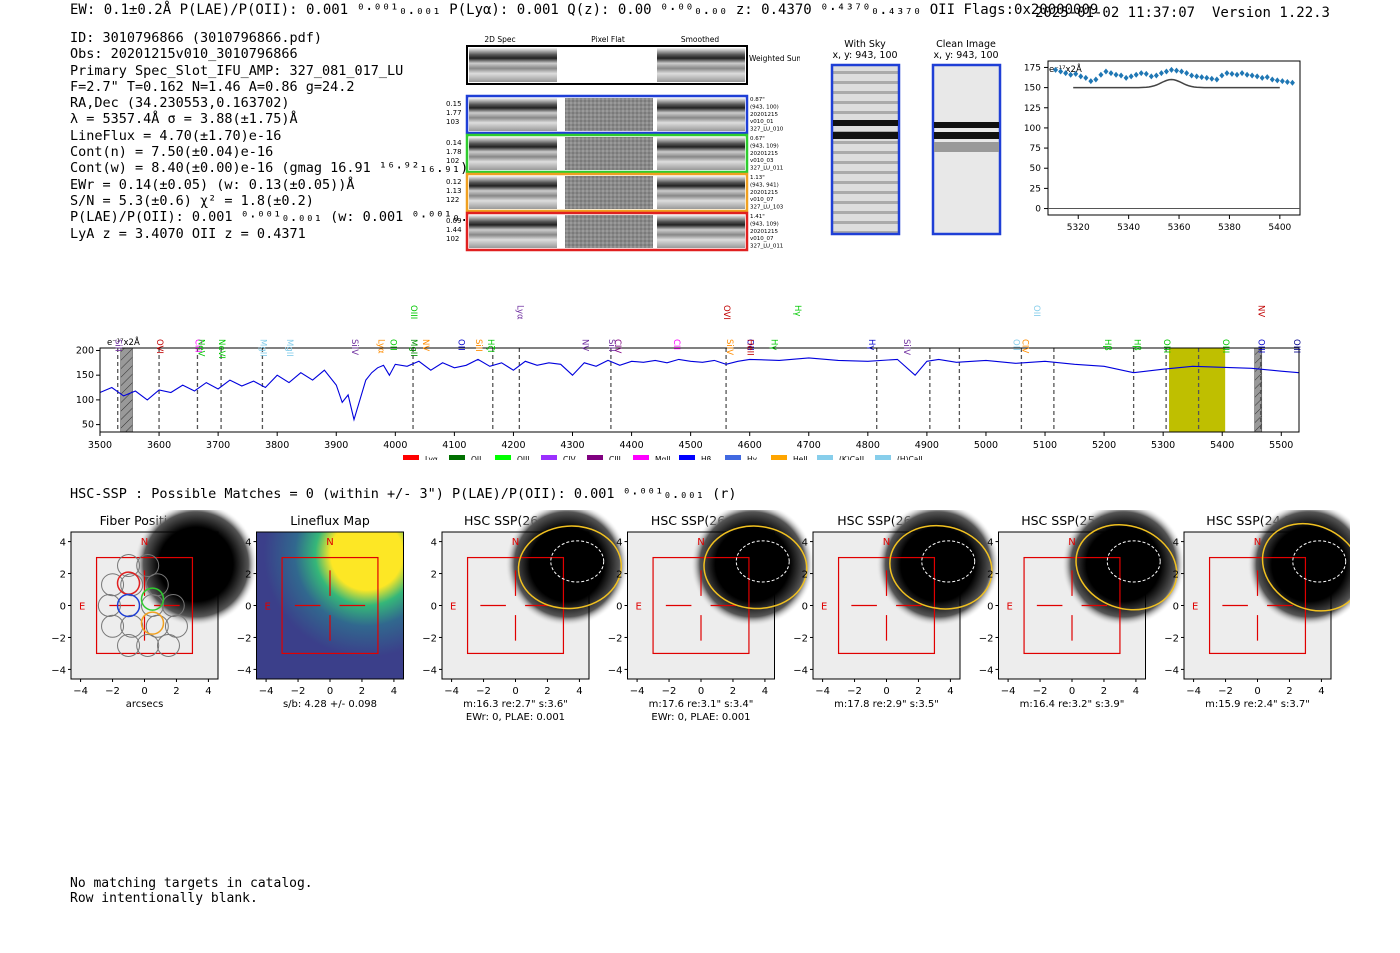 This screenshot has height=953, width=1400. I want to click on emission-line-label: CII, so click(676, 344).